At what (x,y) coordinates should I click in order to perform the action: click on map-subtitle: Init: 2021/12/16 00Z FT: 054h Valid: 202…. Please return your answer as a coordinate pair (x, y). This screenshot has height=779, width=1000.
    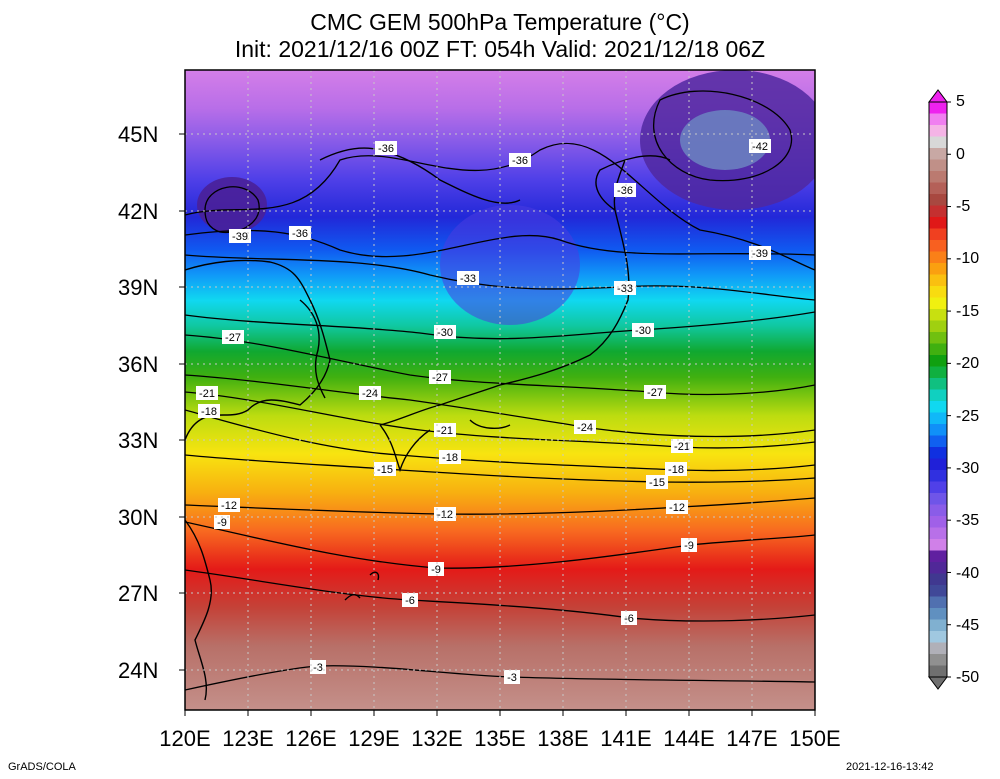
    Looking at the image, I should click on (500, 49).